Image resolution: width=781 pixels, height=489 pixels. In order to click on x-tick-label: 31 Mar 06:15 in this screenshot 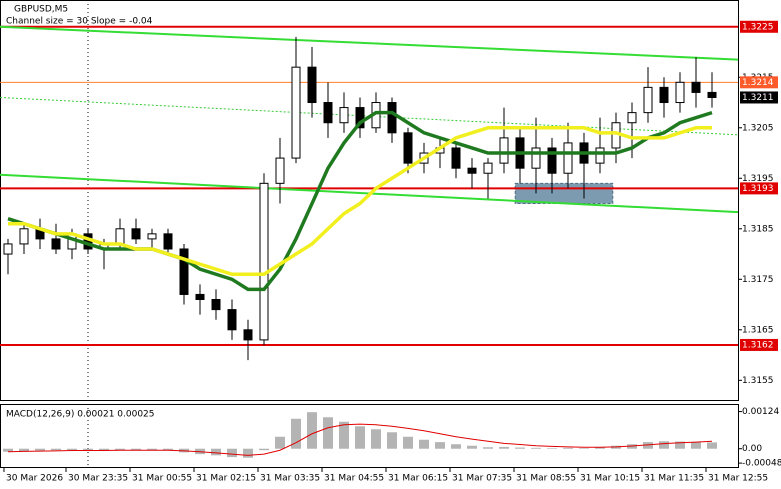, I will do `click(418, 479)`.